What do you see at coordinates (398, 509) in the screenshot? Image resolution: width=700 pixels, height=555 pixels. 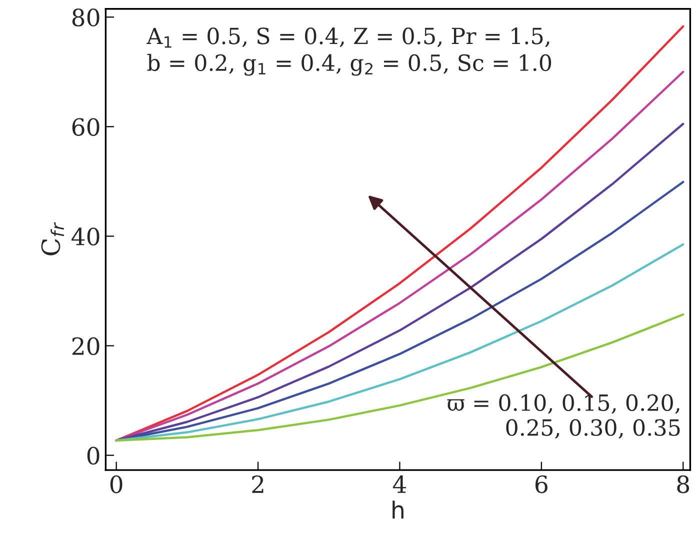 I see `x-axis-title: h` at bounding box center [398, 509].